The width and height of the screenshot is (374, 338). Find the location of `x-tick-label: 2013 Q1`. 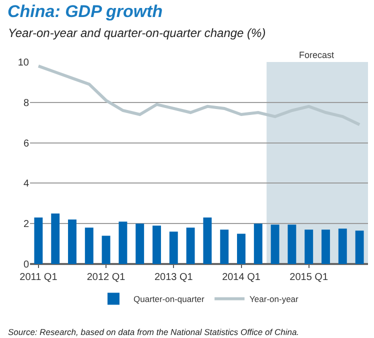

x-tick-label: 2013 Q1 is located at coordinates (174, 277).